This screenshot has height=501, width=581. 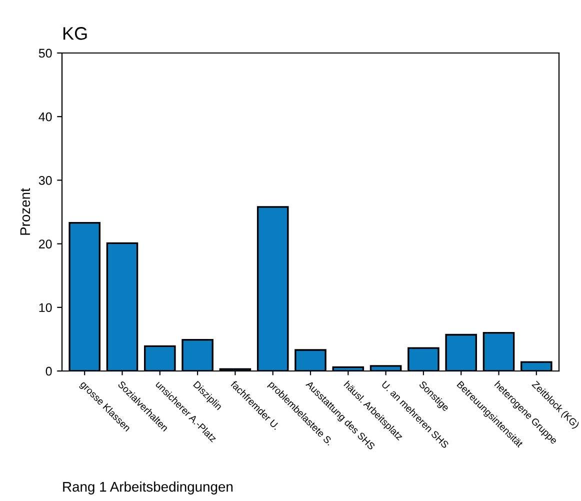 What do you see at coordinates (75, 33) in the screenshot?
I see `chart-title: KG` at bounding box center [75, 33].